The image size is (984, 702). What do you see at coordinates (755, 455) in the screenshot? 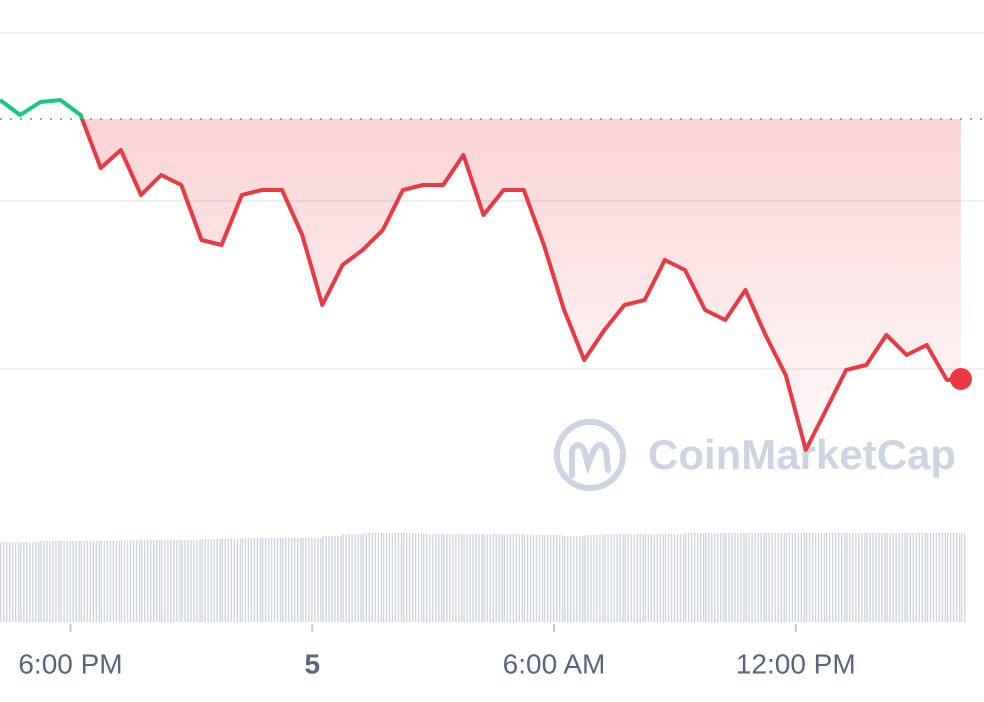
I see `watermark: CoinMarketCap` at bounding box center [755, 455].